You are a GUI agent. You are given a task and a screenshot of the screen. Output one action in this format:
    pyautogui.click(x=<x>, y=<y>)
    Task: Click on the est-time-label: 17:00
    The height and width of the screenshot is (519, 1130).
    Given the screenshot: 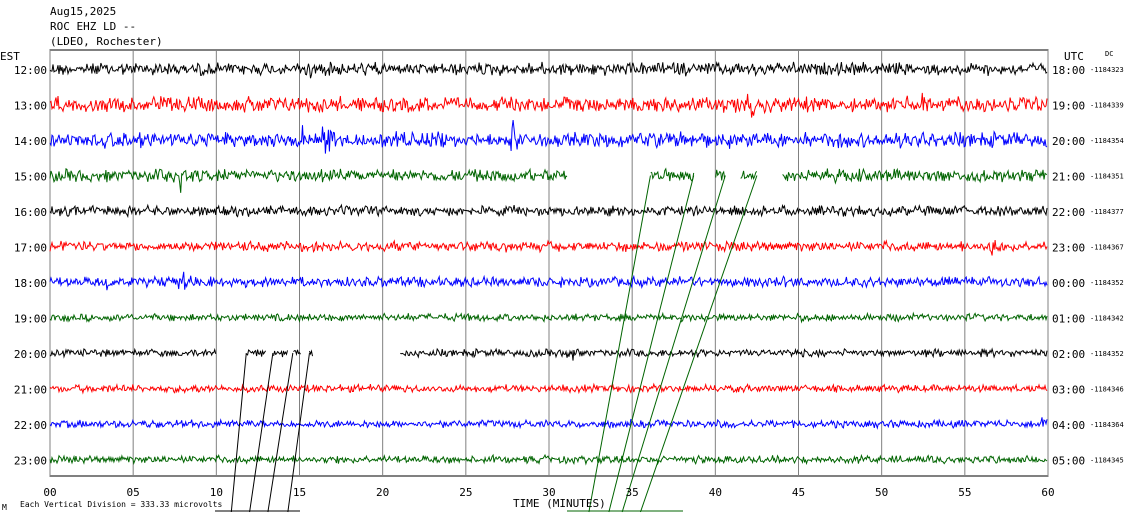 What is the action you would take?
    pyautogui.click(x=30, y=248)
    